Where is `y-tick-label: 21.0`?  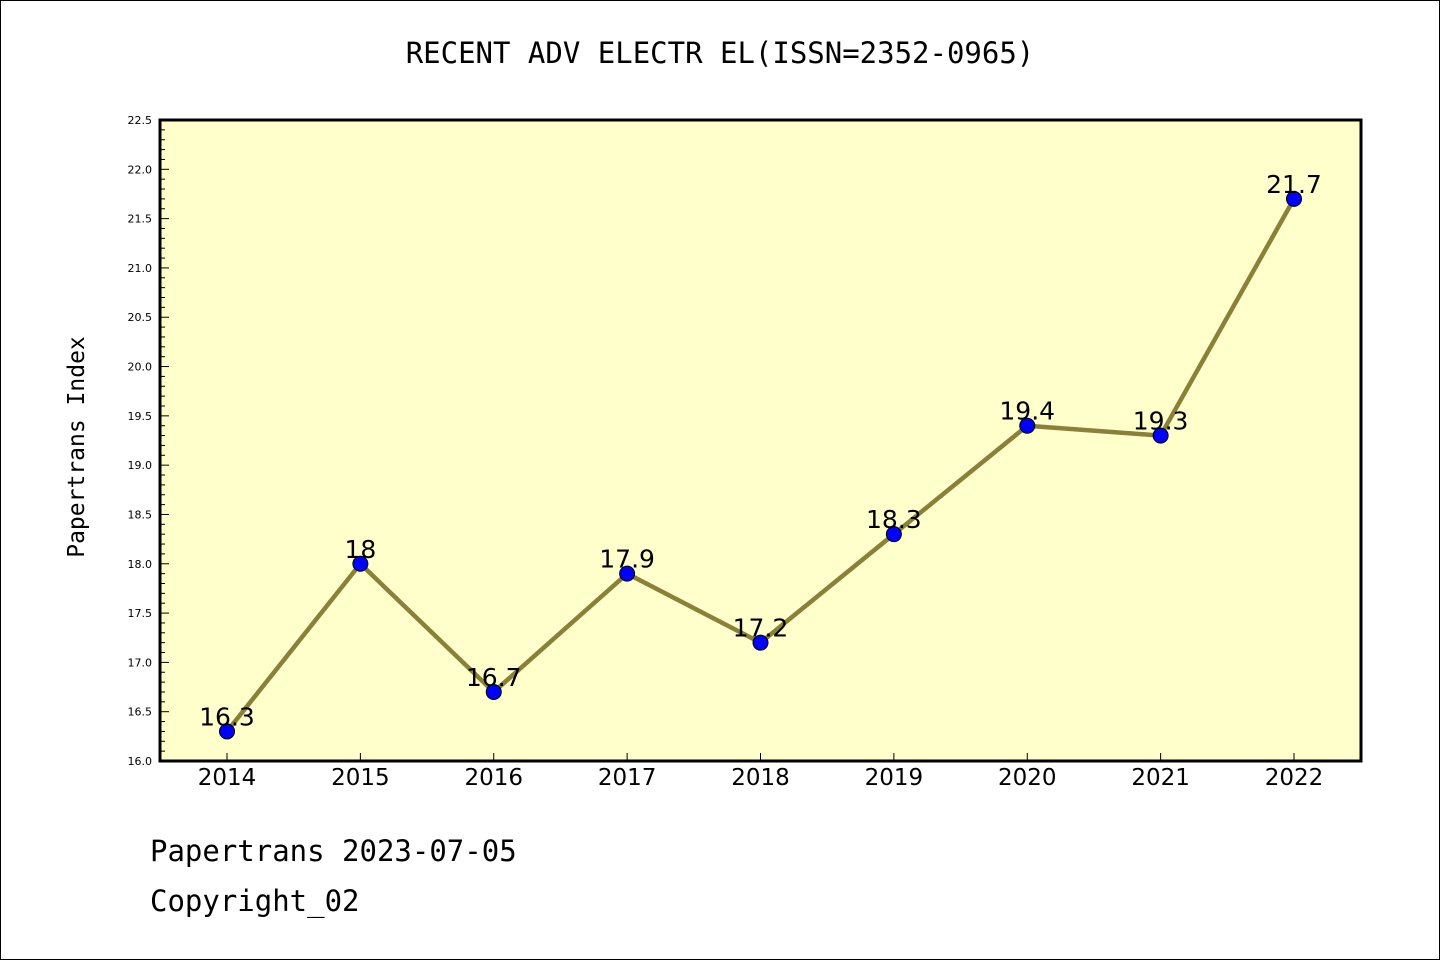
y-tick-label: 21.0 is located at coordinates (140, 268).